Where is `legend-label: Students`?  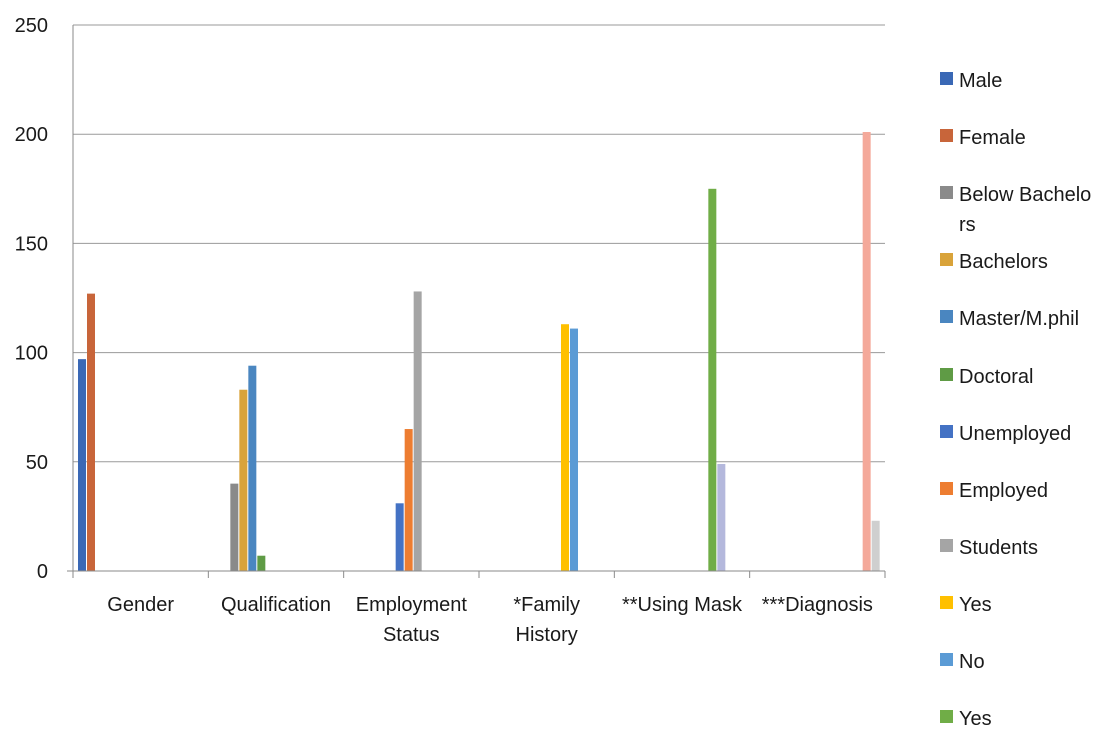 legend-label: Students is located at coordinates (998, 548).